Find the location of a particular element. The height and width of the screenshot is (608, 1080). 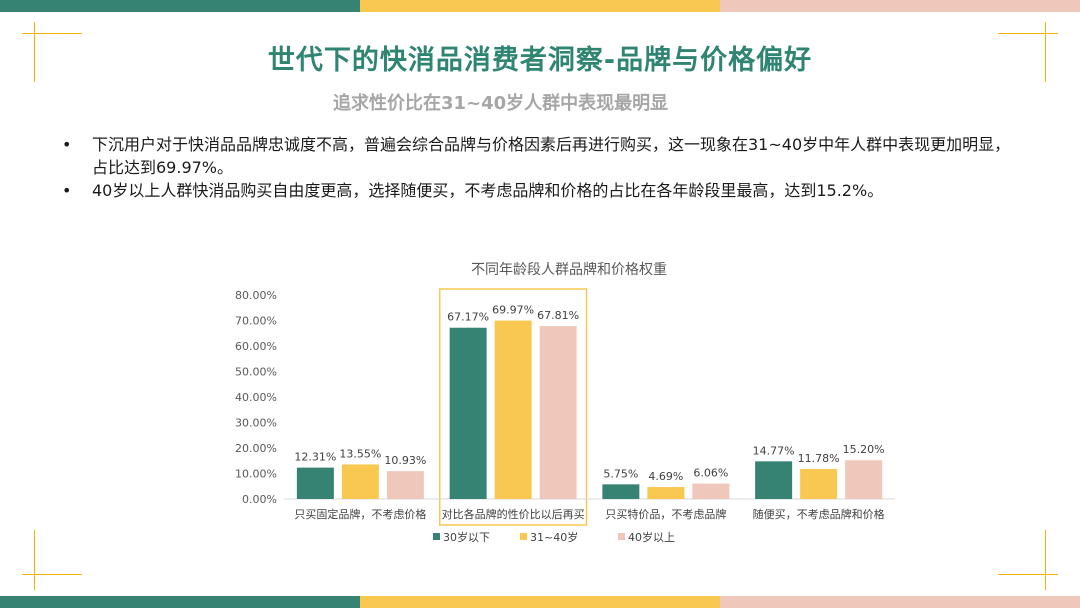

y-tick-label: 50.00% is located at coordinates (256, 372).